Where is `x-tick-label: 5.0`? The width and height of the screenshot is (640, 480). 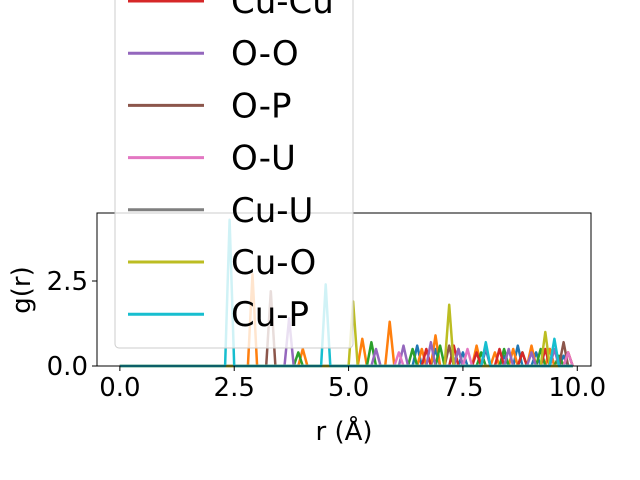
x-tick-label: 5.0 is located at coordinates (348, 388).